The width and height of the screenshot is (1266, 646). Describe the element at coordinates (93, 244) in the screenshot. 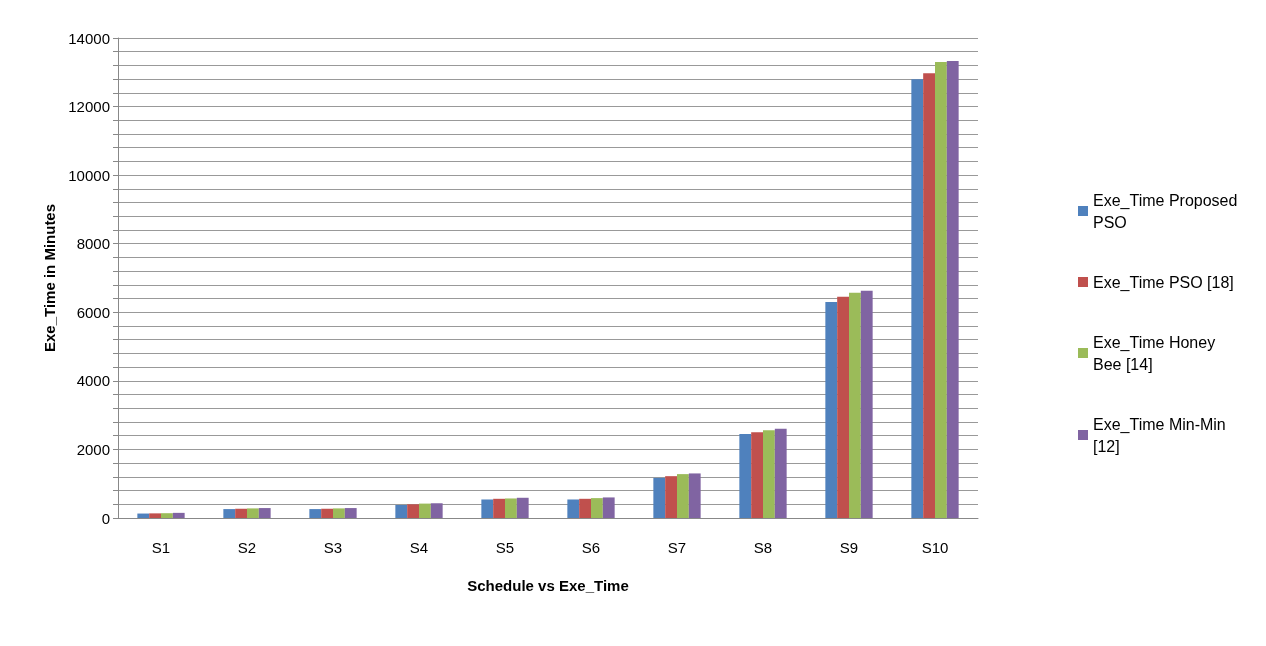

I see `y-tick-label: 8000` at that location.